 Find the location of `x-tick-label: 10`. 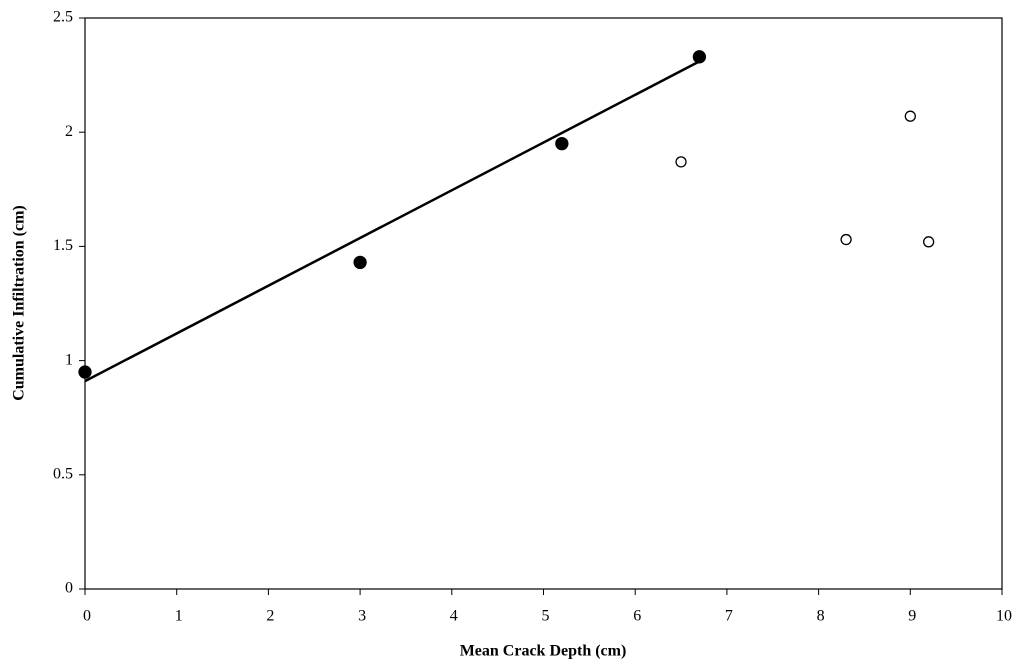

x-tick-label: 10 is located at coordinates (1004, 616).